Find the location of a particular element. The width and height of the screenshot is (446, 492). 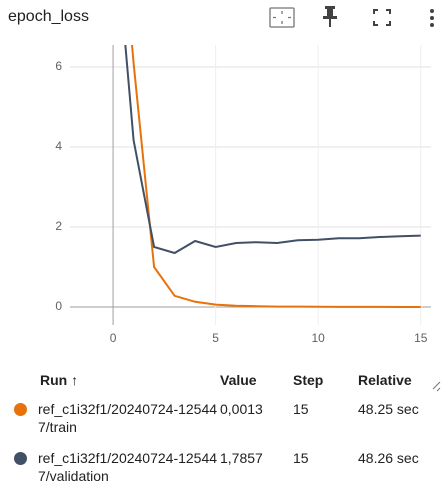

table-cell: ref_c1i32f1/20240724-125447/train is located at coordinates (128, 418).